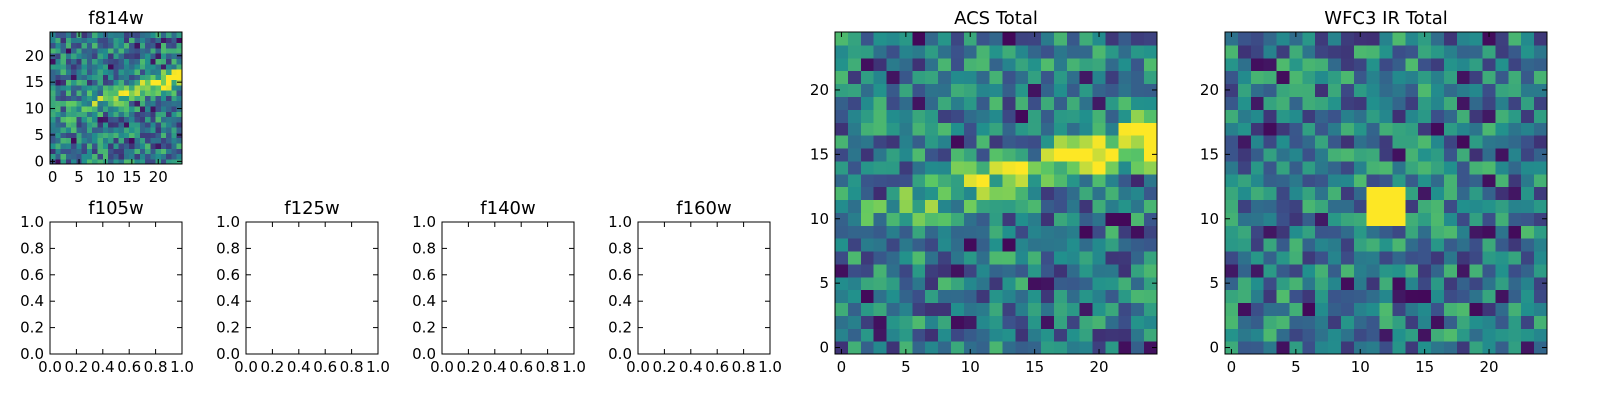  Describe the element at coordinates (1209, 90) in the screenshot. I see `y-tick-label: 20` at that location.